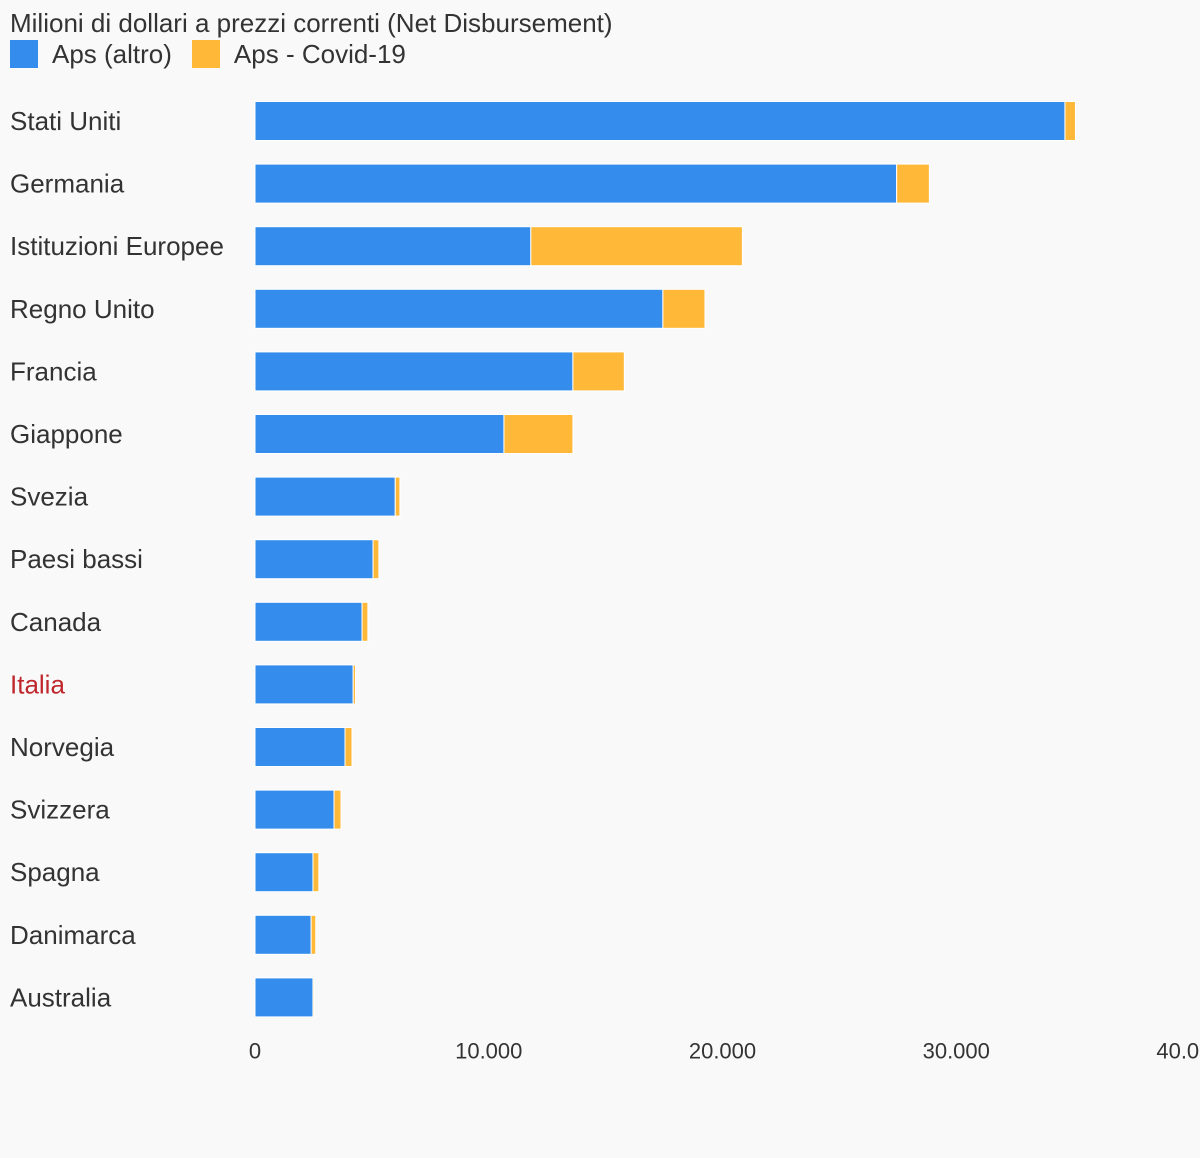  What do you see at coordinates (636, 246) in the screenshot?
I see `bar-istituzioni-europee-aps-covid` at bounding box center [636, 246].